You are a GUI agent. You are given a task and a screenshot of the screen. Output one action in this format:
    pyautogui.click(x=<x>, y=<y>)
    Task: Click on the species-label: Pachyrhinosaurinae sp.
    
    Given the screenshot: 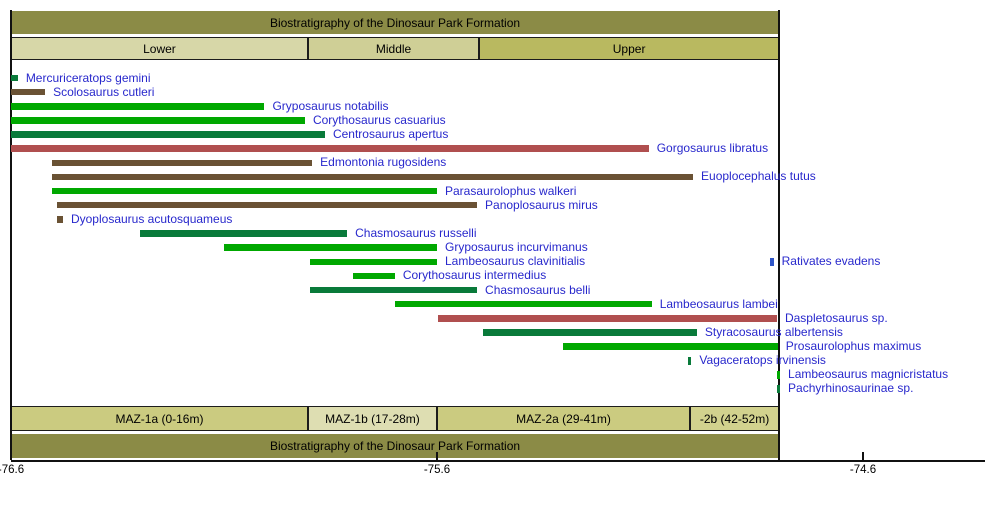 What is the action you would take?
    pyautogui.click(x=851, y=388)
    